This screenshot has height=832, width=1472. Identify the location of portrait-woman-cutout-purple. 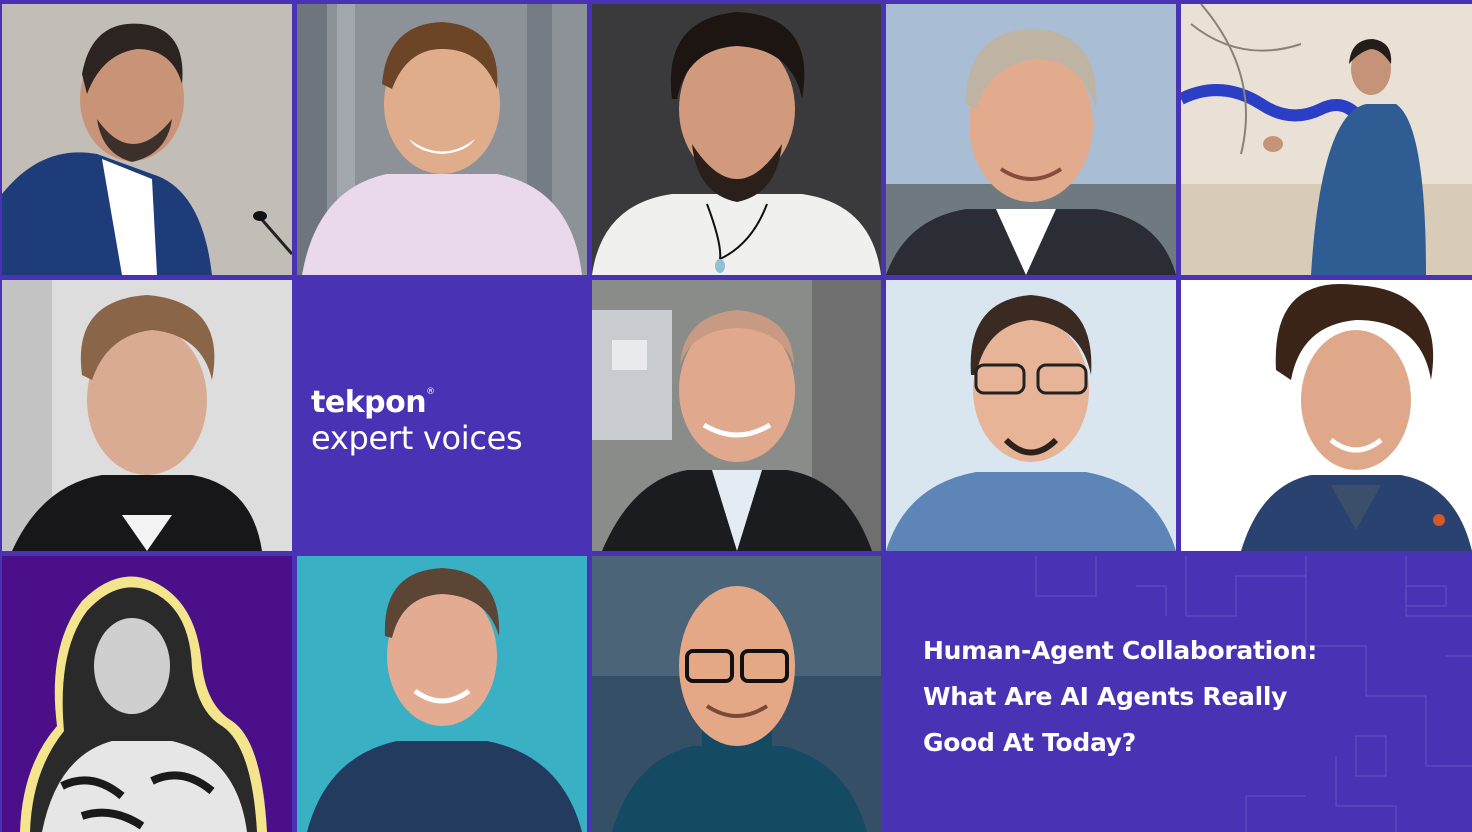
(147, 694).